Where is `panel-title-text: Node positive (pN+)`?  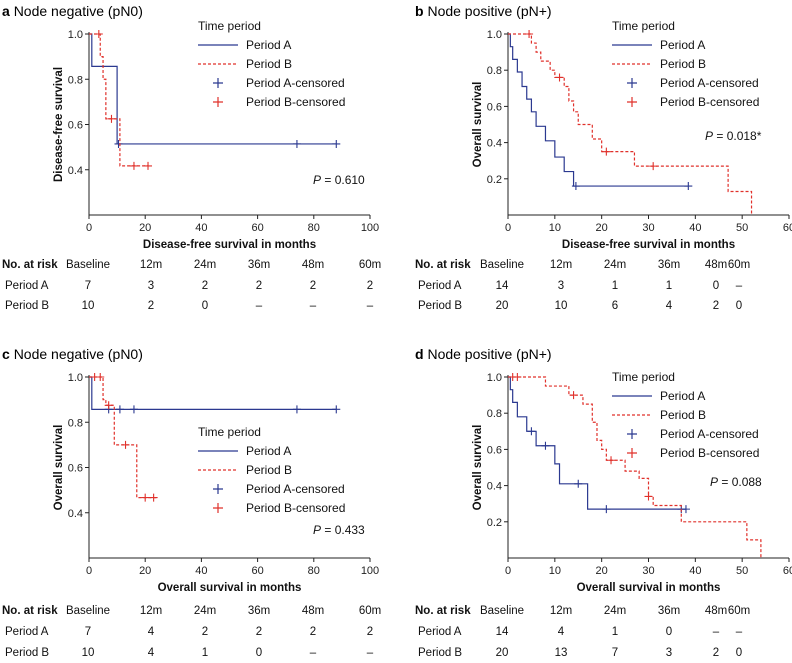 panel-title-text: Node positive (pN+) is located at coordinates (489, 11).